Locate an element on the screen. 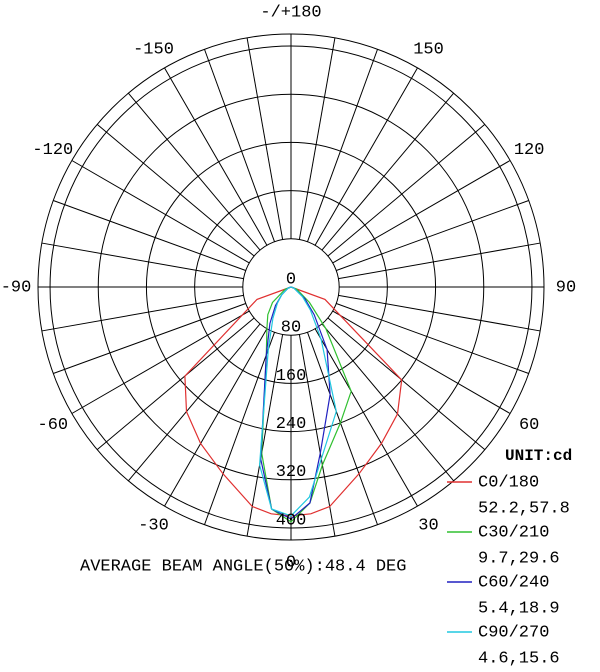  legend-label: C0/180 is located at coordinates (508, 482).